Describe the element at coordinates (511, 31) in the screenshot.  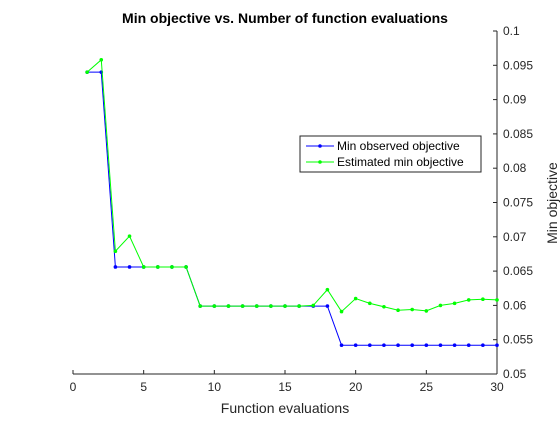
I see `y-tick-label: 0.1` at that location.